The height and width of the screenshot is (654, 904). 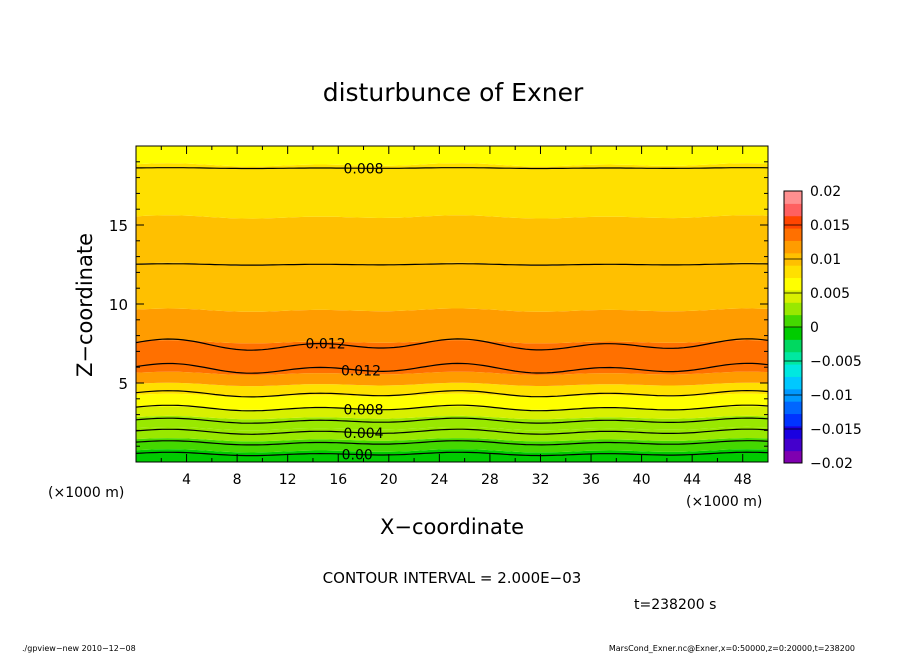 What do you see at coordinates (357, 456) in the screenshot?
I see `contour-label-0: 0.00` at bounding box center [357, 456].